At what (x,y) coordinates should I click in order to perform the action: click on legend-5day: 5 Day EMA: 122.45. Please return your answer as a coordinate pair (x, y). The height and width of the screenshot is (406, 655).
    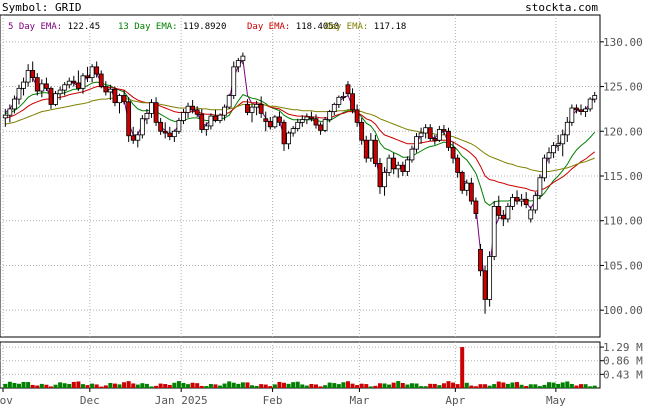
    Looking at the image, I should click on (54, 27).